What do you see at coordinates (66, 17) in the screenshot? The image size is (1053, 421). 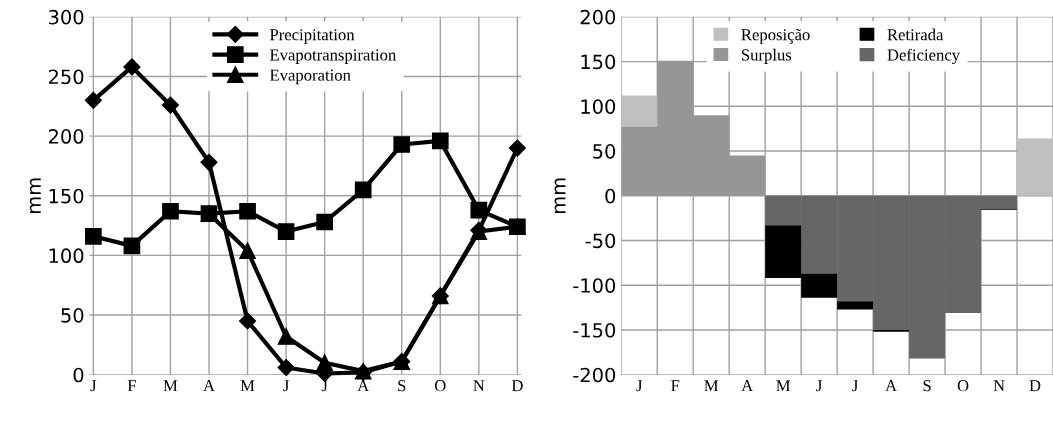 I see `y-tick-label: 300` at bounding box center [66, 17].